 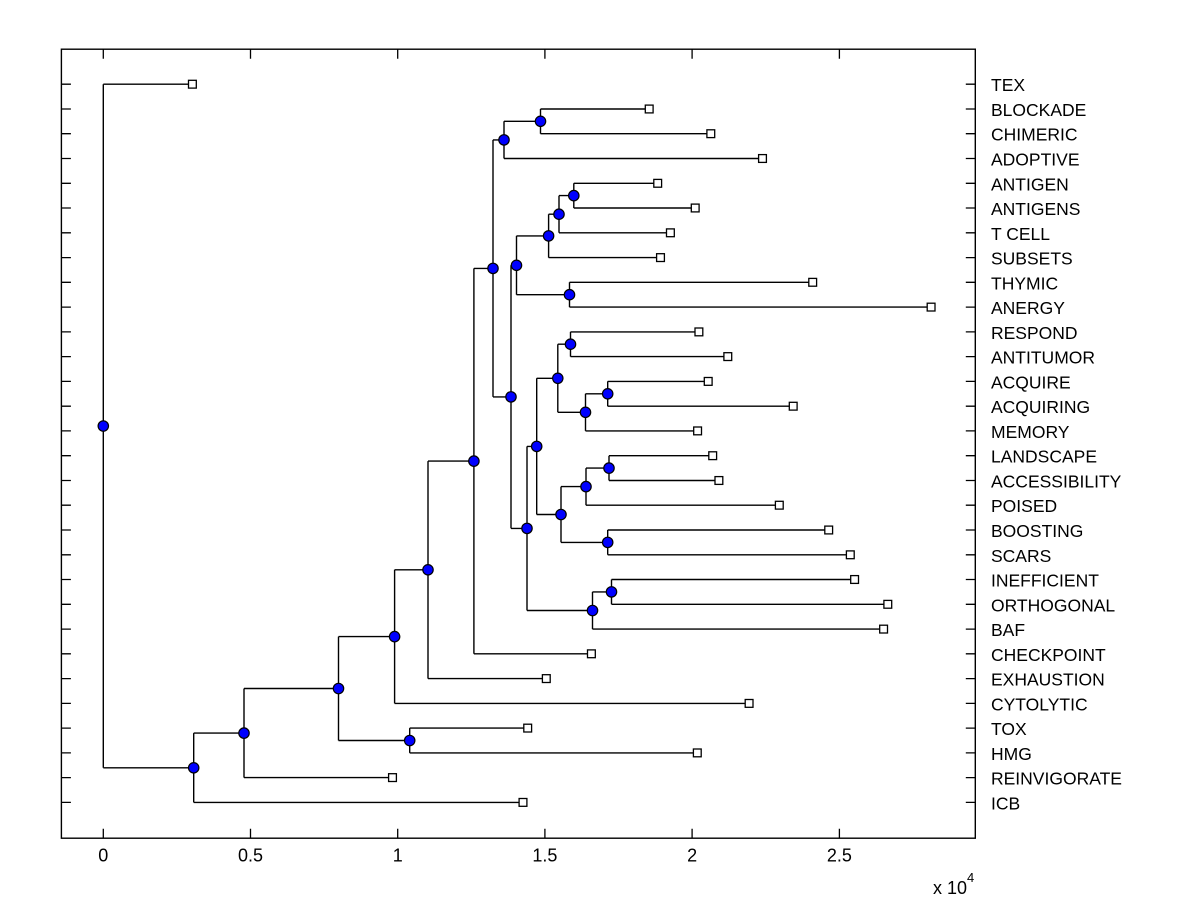 What do you see at coordinates (1040, 407) in the screenshot?
I see `svg-text: ACQUIRING` at bounding box center [1040, 407].